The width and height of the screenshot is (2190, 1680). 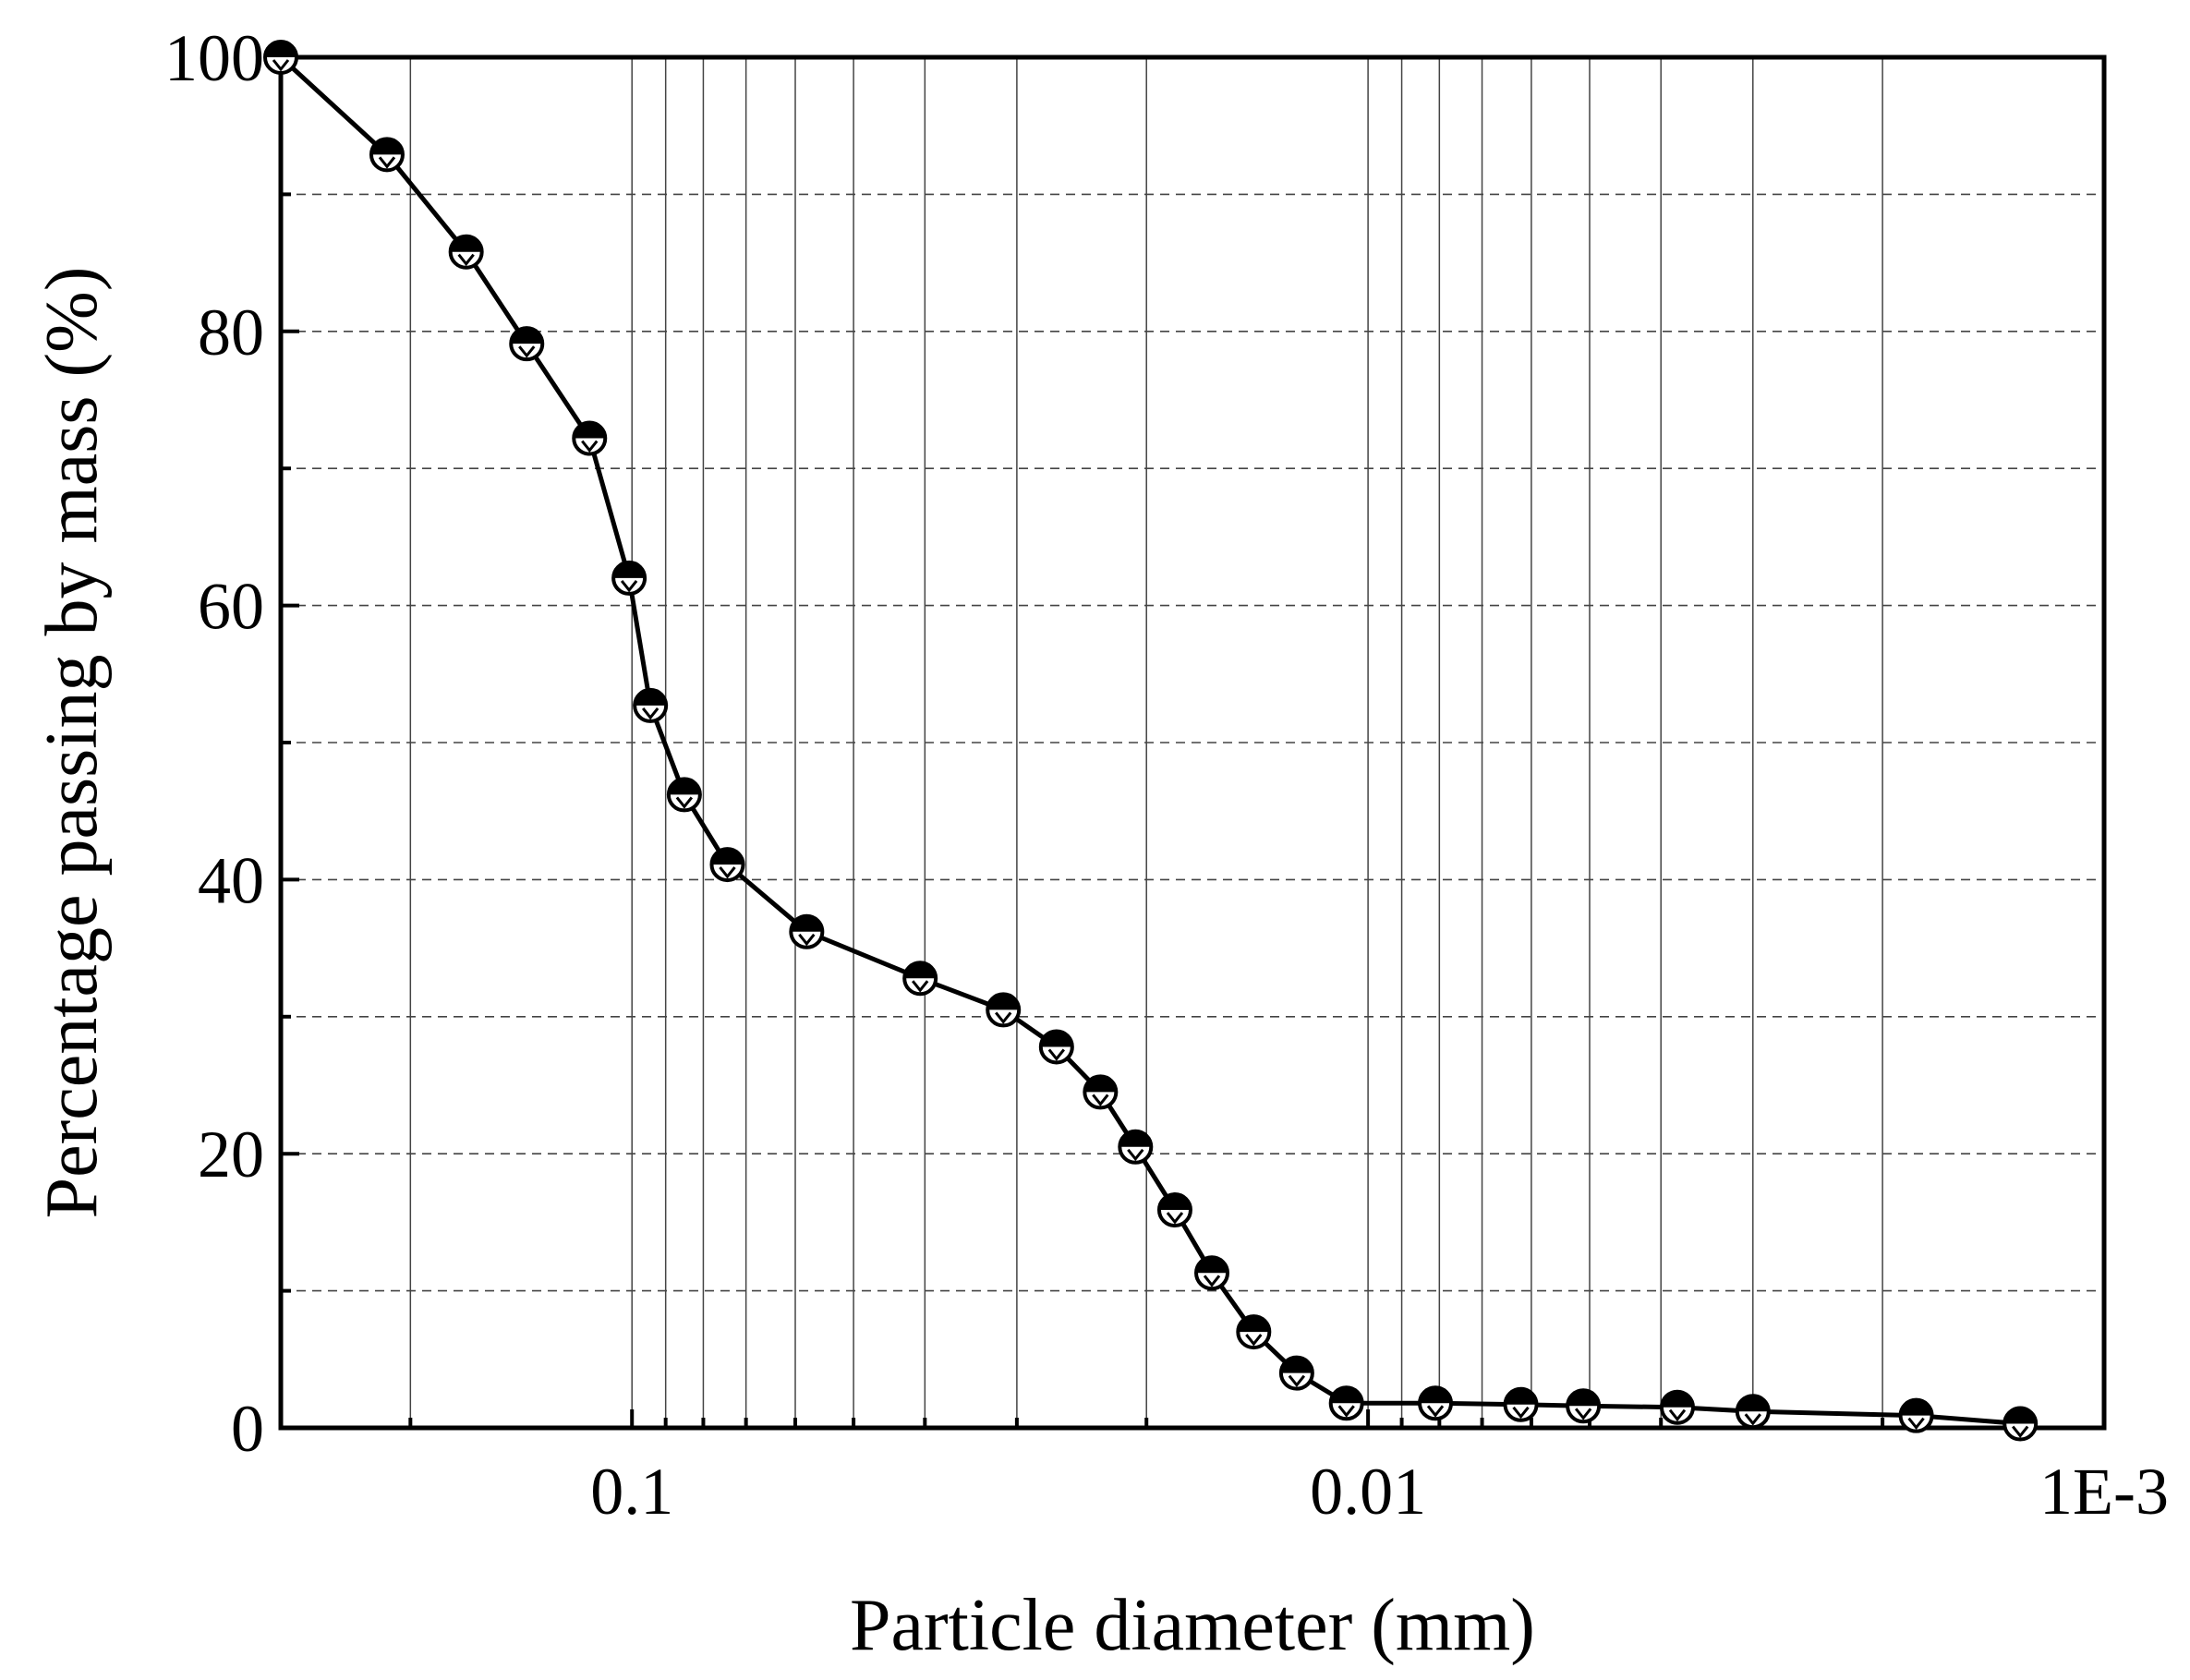 What do you see at coordinates (631, 1492) in the screenshot?
I see `x-tick-label: 0.1` at bounding box center [631, 1492].